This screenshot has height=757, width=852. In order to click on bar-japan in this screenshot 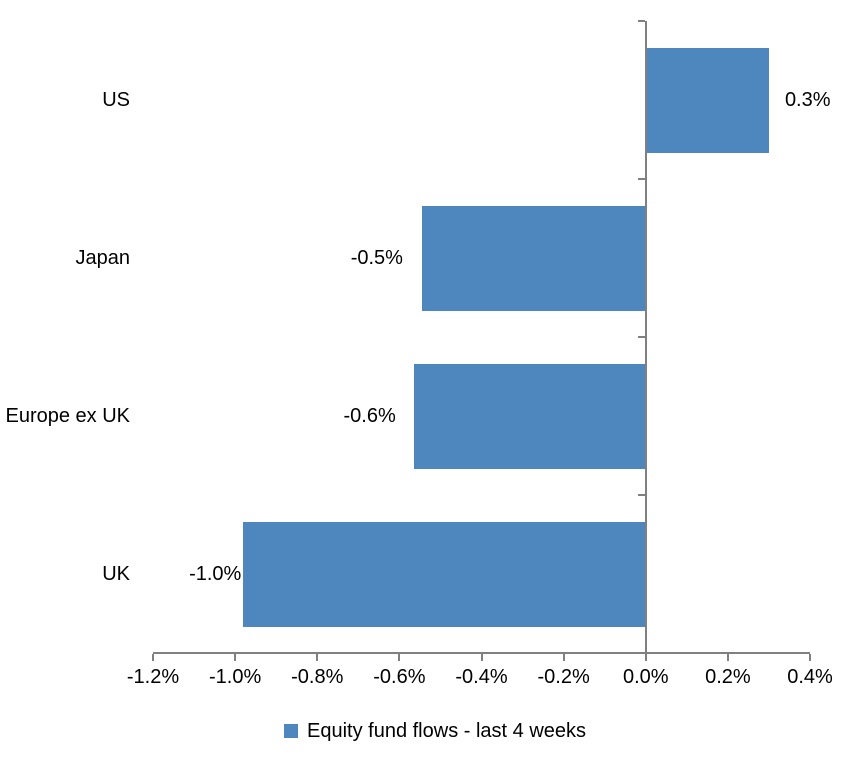, I will do `click(533, 258)`.